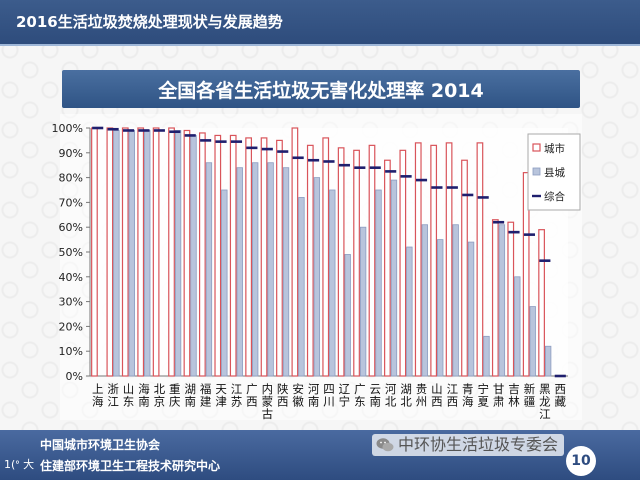 The height and width of the screenshot is (480, 640). What do you see at coordinates (321, 91) in the screenshot?
I see `chart-title: 全国各省生活垃圾无害化处理率 2014` at bounding box center [321, 91].